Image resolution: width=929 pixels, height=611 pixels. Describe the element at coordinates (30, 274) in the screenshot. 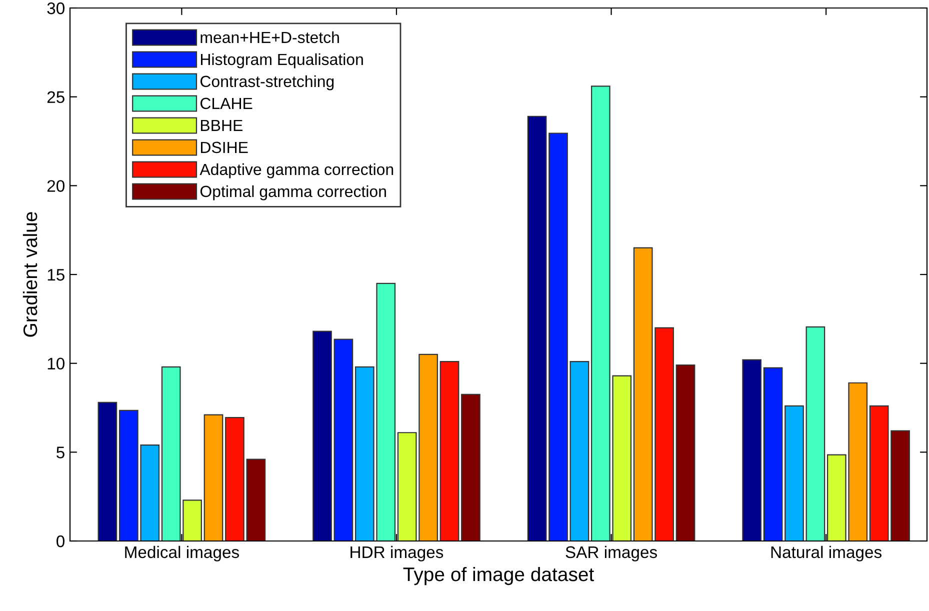

I see `y-axis-title: Gradient value` at that location.